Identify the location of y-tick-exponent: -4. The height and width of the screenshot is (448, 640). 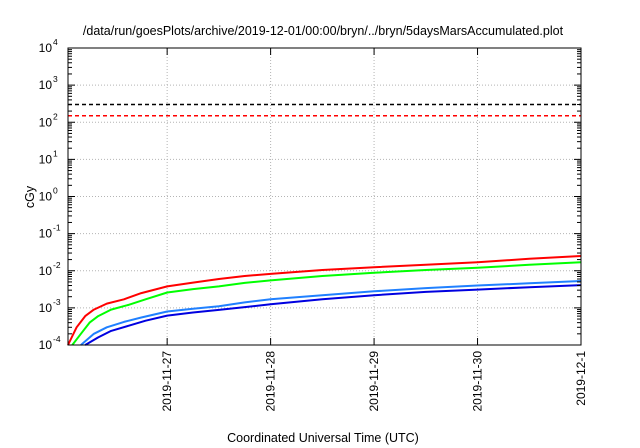
(57, 339).